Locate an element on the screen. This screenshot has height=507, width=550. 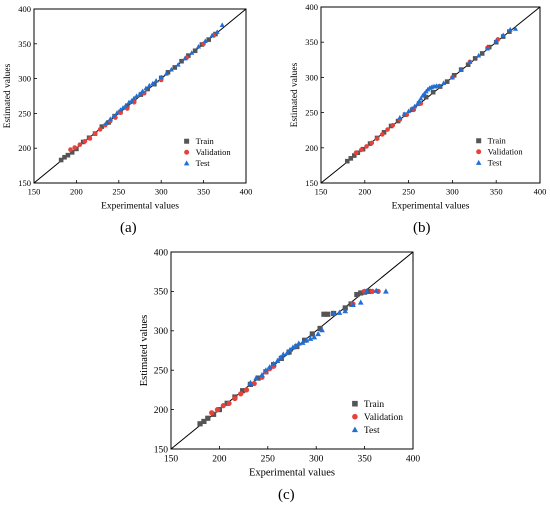
x-axis-label: Experimental values is located at coordinates (140, 207).